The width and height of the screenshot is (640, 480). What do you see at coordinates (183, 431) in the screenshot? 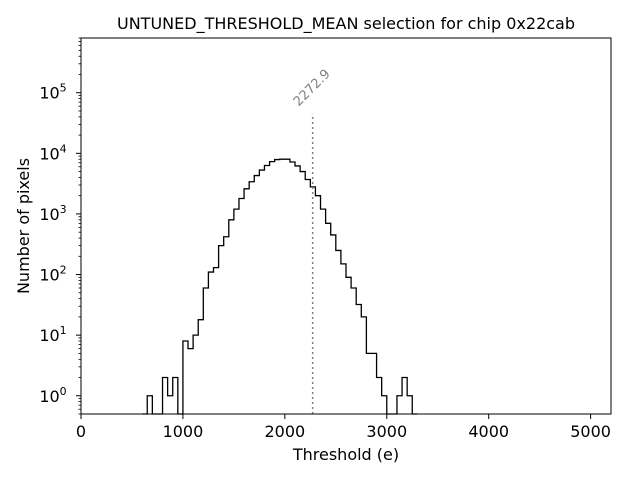
I see `x-tick-label: 1000` at bounding box center [183, 431].